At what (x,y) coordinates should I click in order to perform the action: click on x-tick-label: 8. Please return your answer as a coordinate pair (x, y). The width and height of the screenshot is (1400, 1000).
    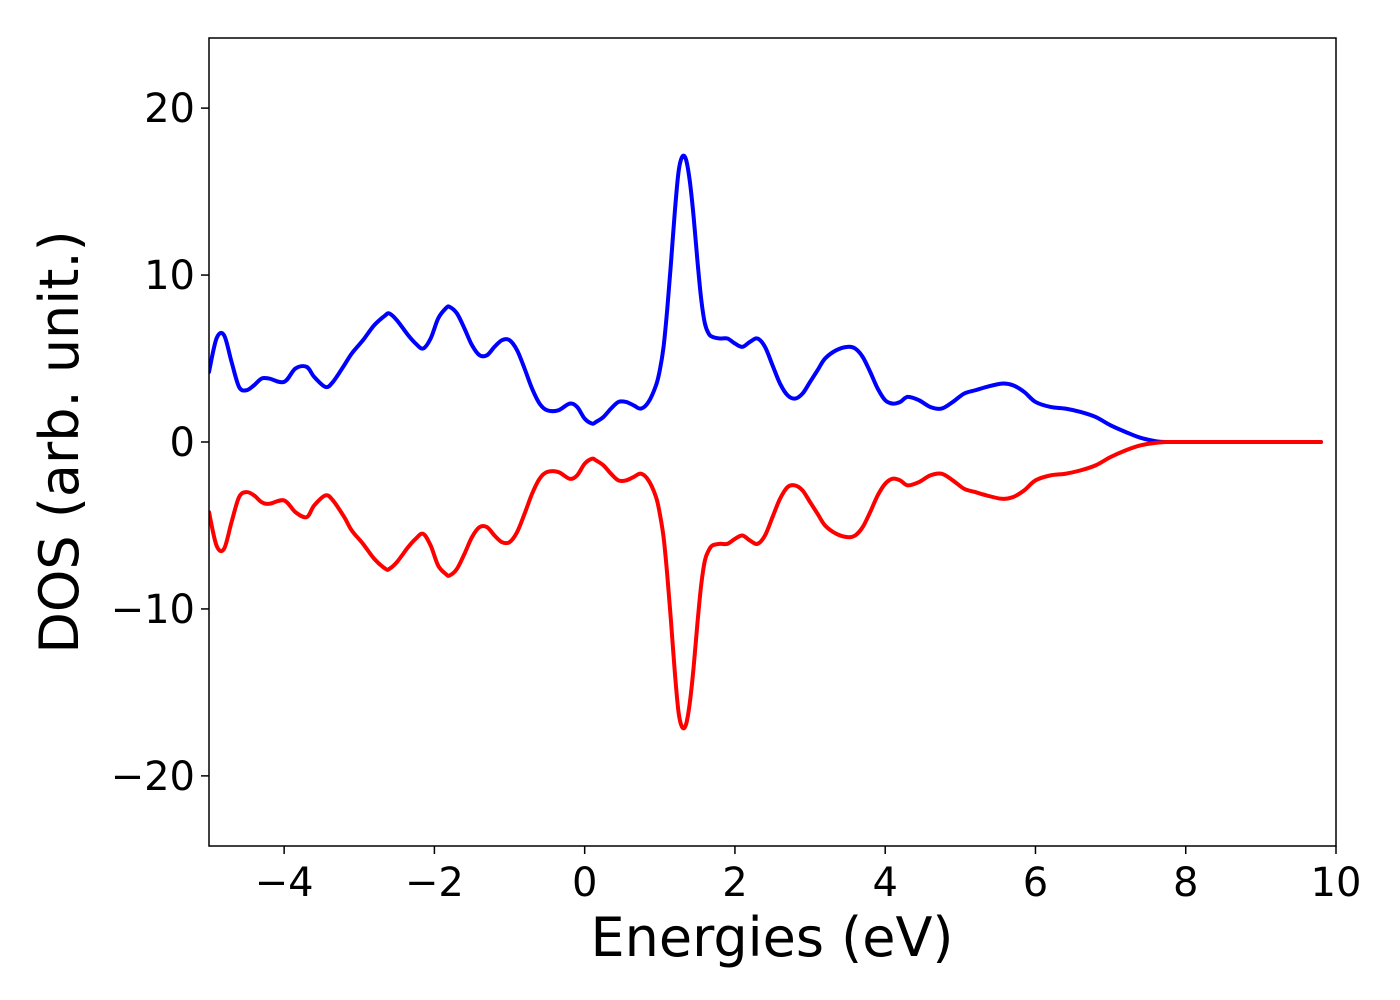
    Looking at the image, I should click on (1185, 883).